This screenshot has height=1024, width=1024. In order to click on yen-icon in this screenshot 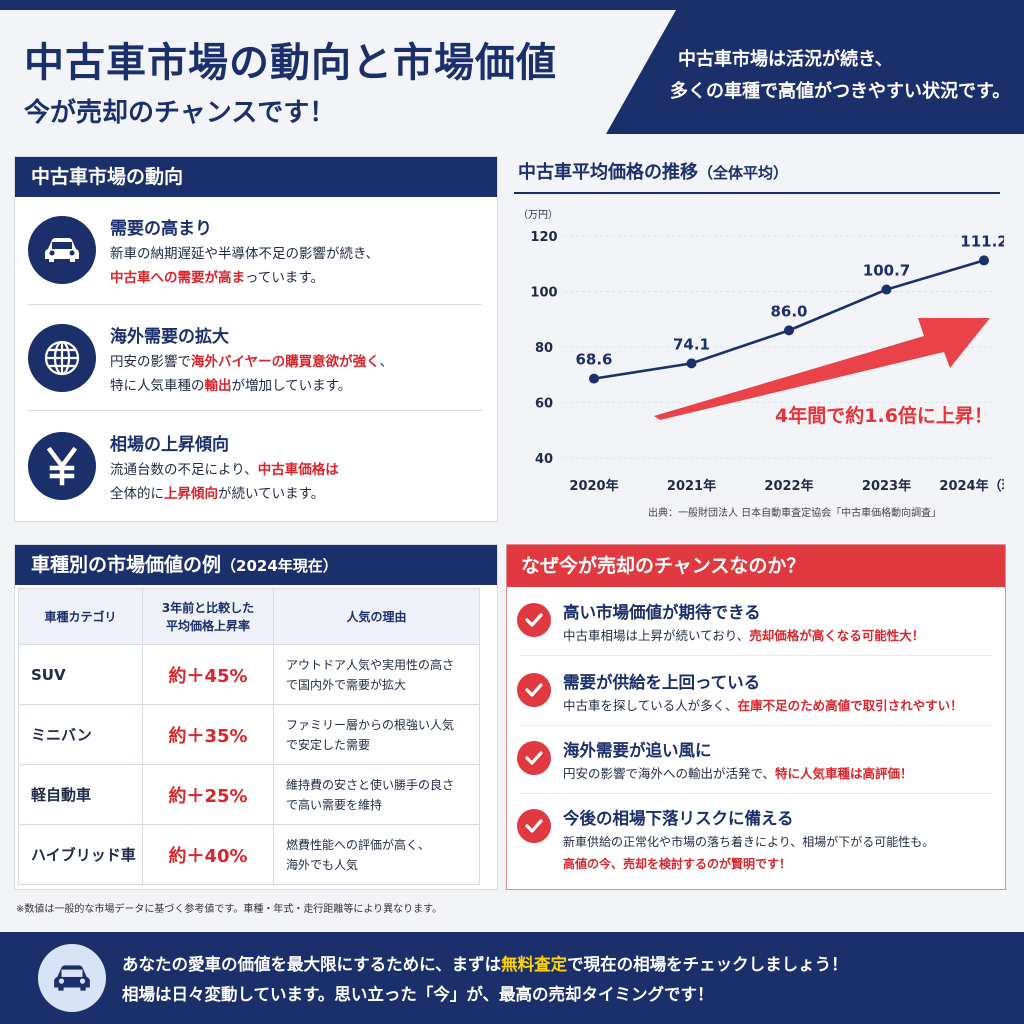, I will do `click(62, 466)`.